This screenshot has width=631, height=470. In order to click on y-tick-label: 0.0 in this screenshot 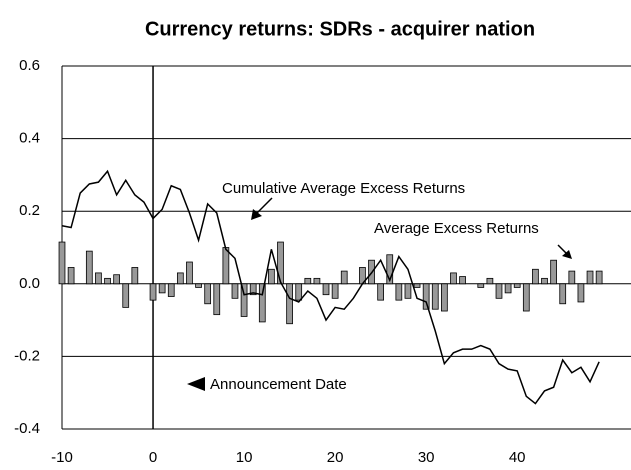, I will do `click(29, 283)`.